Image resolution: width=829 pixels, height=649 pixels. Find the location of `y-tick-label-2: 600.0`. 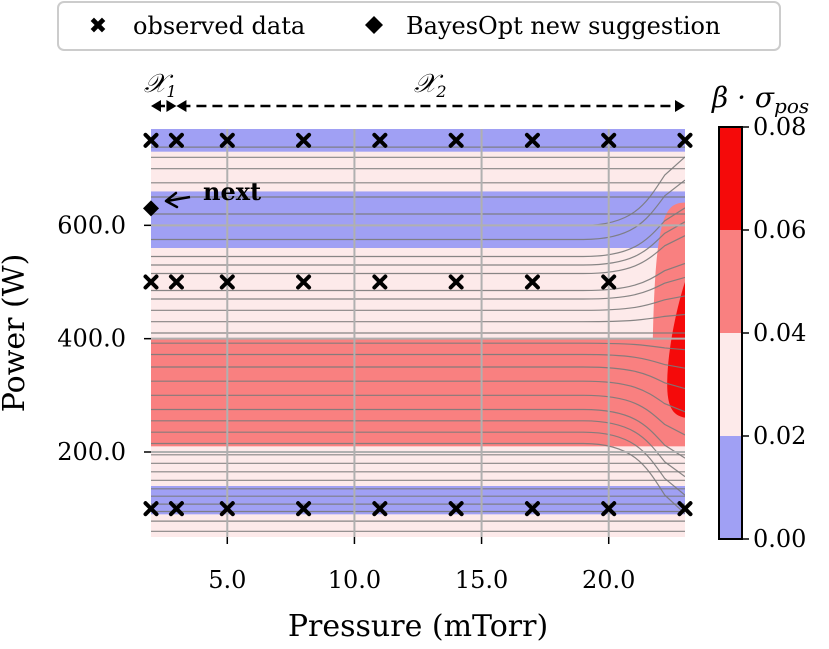

y-tick-label-2: 600.0 is located at coordinates (91, 225).